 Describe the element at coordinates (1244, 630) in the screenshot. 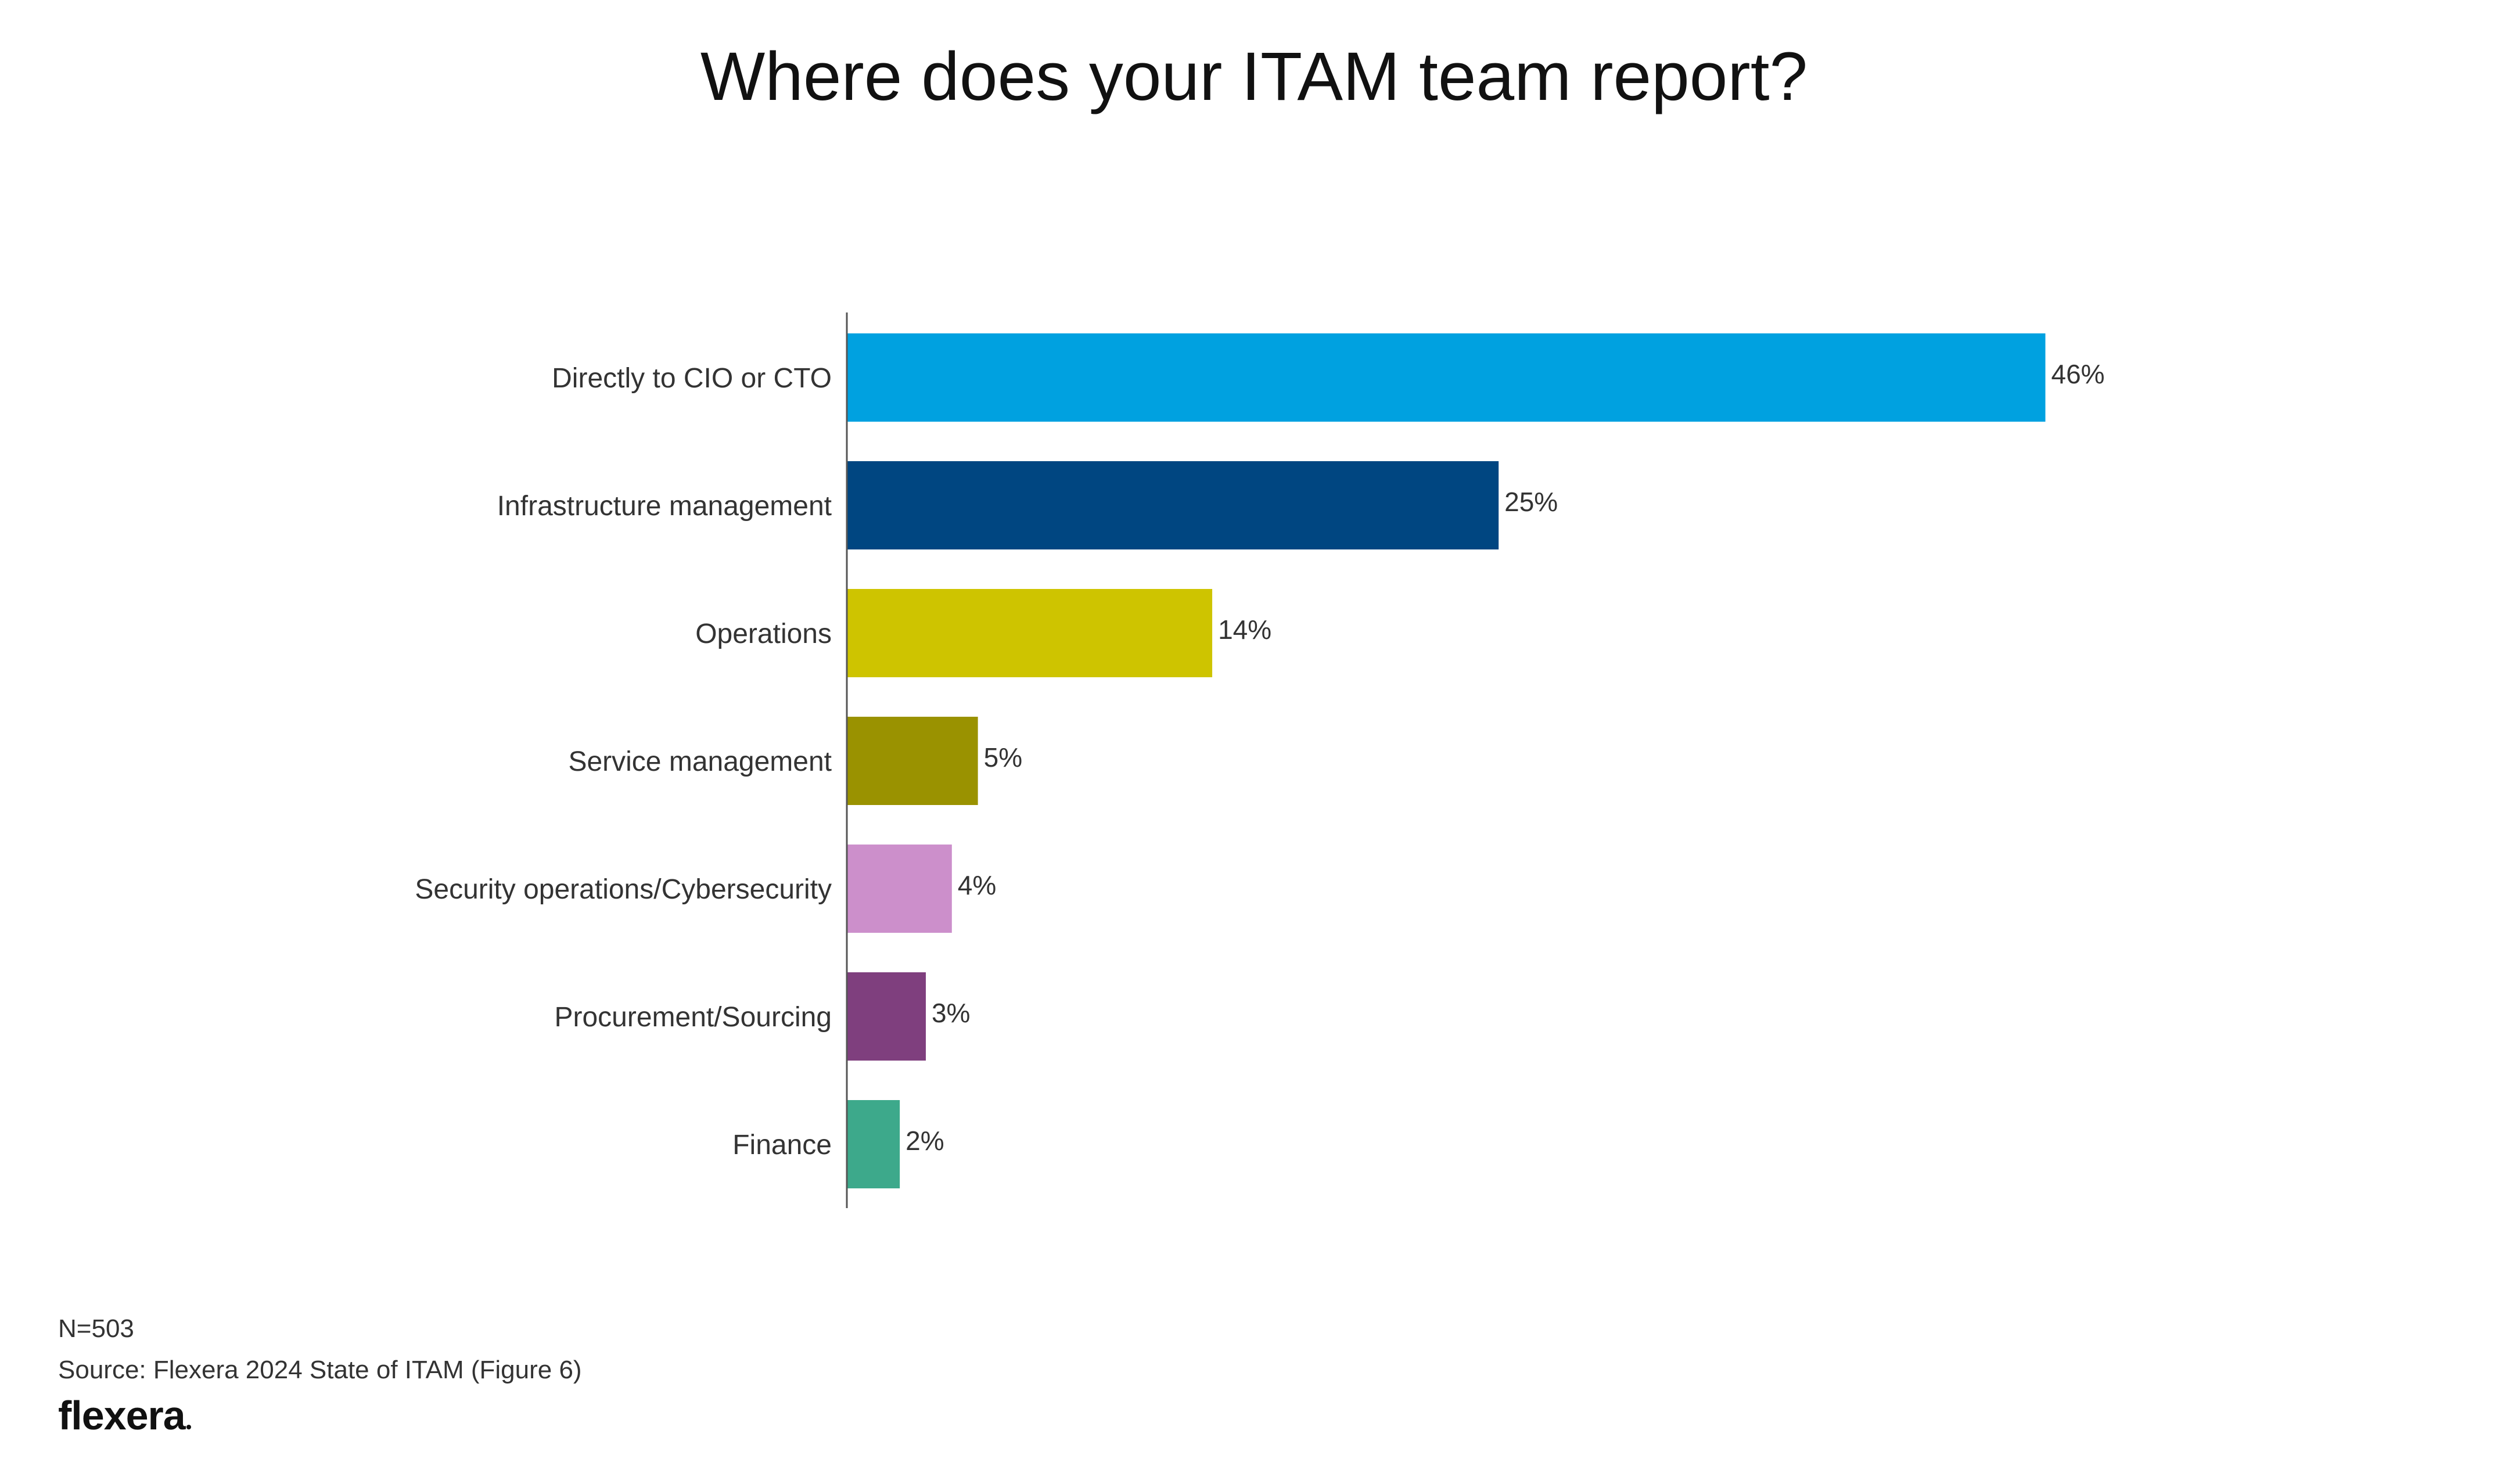

I see `value-label: 14%` at that location.